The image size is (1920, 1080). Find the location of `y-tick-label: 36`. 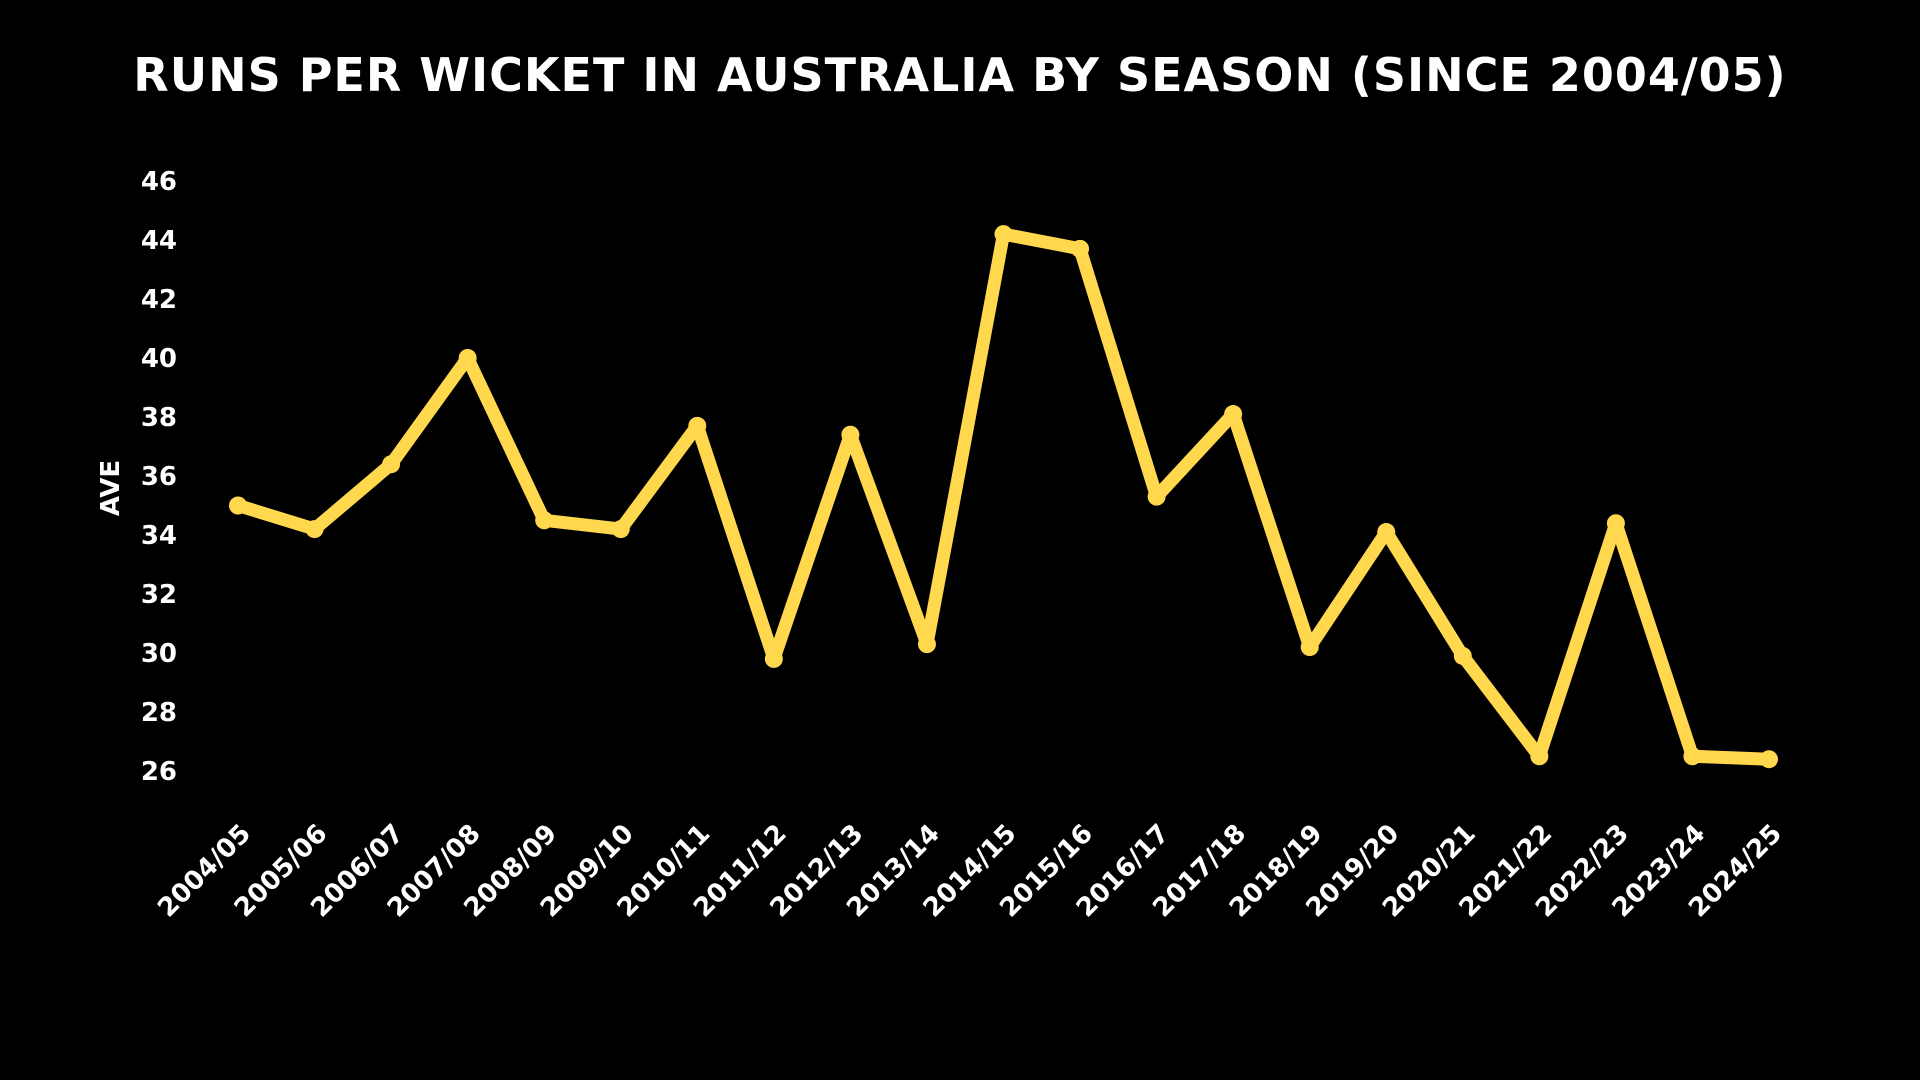

y-tick-label: 36 is located at coordinates (159, 477).